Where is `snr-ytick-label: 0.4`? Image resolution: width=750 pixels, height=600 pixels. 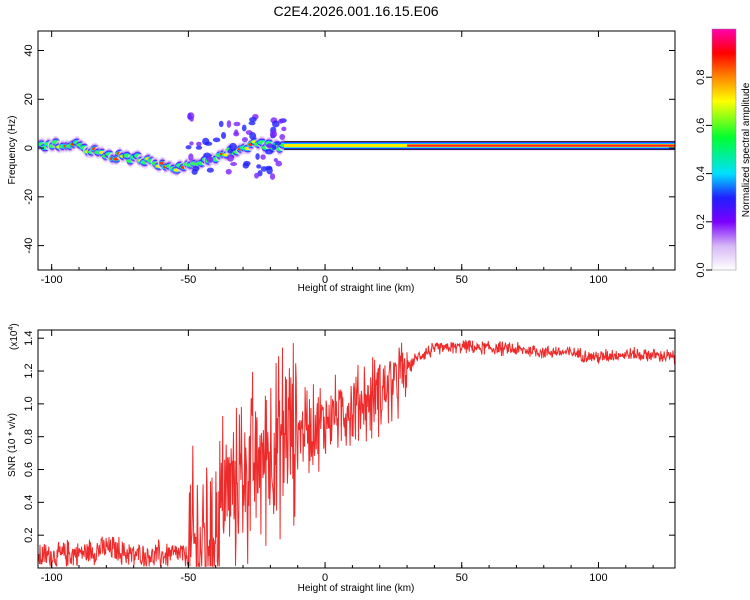
snr-ytick-label: 0.4 is located at coordinates (29, 502).